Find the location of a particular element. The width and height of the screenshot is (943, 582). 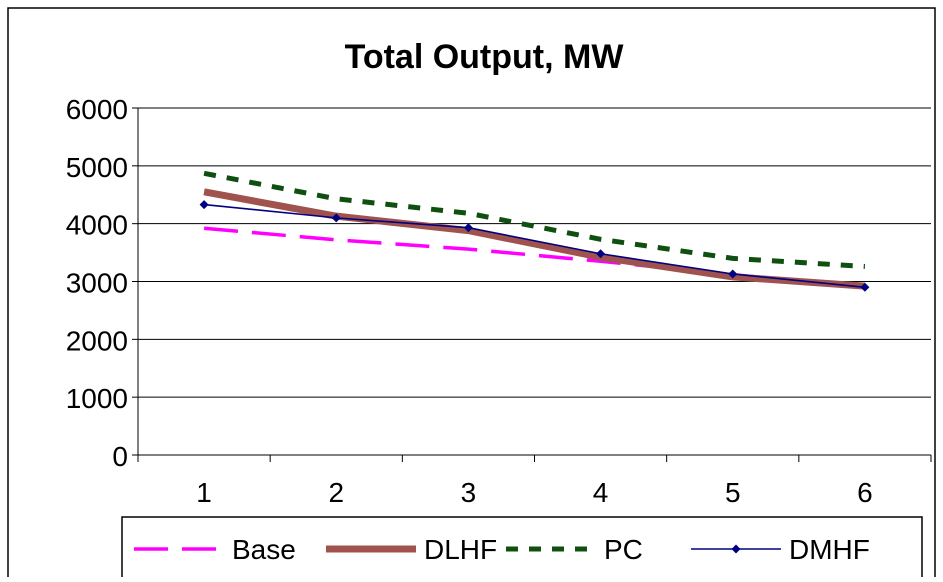

x-tick-label-2: 2 is located at coordinates (336, 492).